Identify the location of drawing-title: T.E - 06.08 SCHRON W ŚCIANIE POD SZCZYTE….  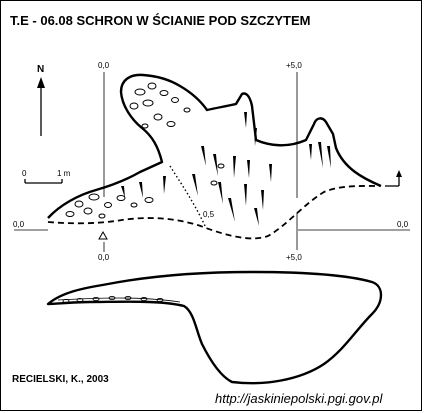
(160, 20).